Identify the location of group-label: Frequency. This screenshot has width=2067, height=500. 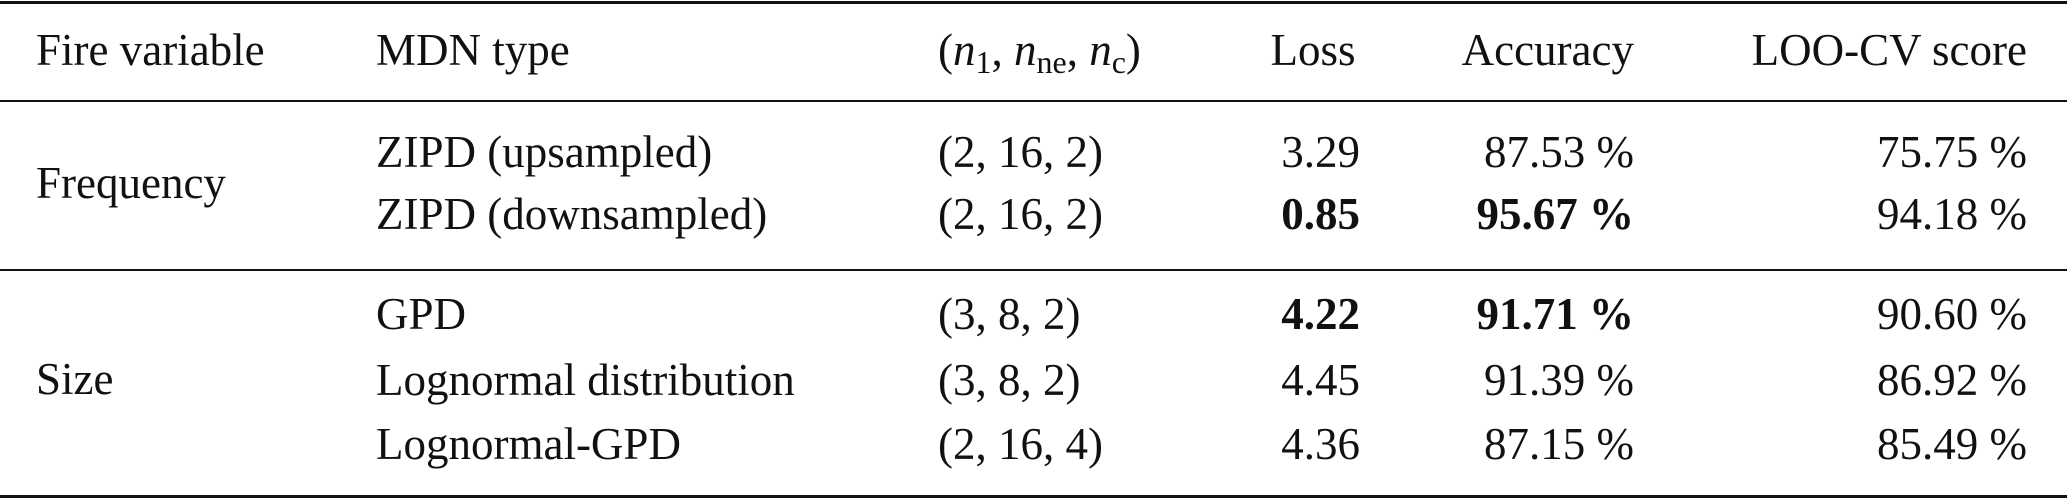
(131, 183).